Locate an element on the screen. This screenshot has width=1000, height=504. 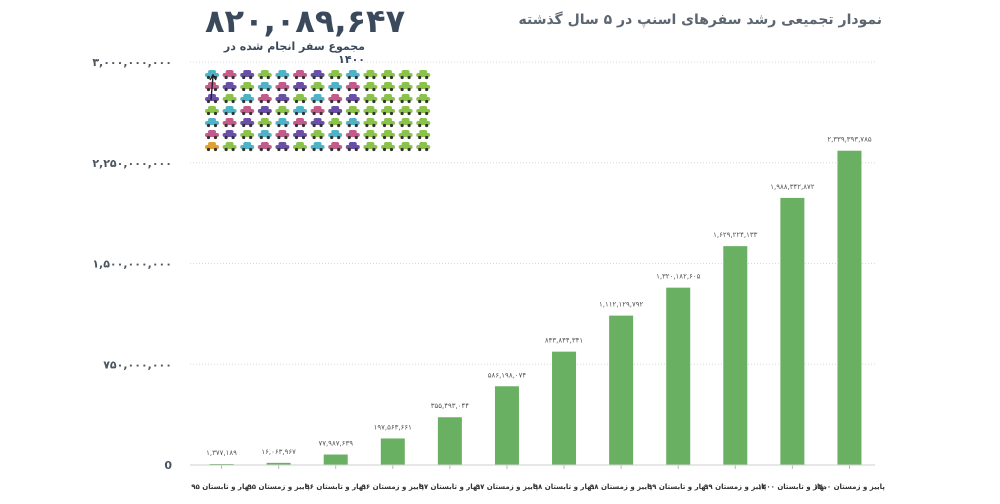
y-tick-label: 0 is located at coordinates (168, 465).